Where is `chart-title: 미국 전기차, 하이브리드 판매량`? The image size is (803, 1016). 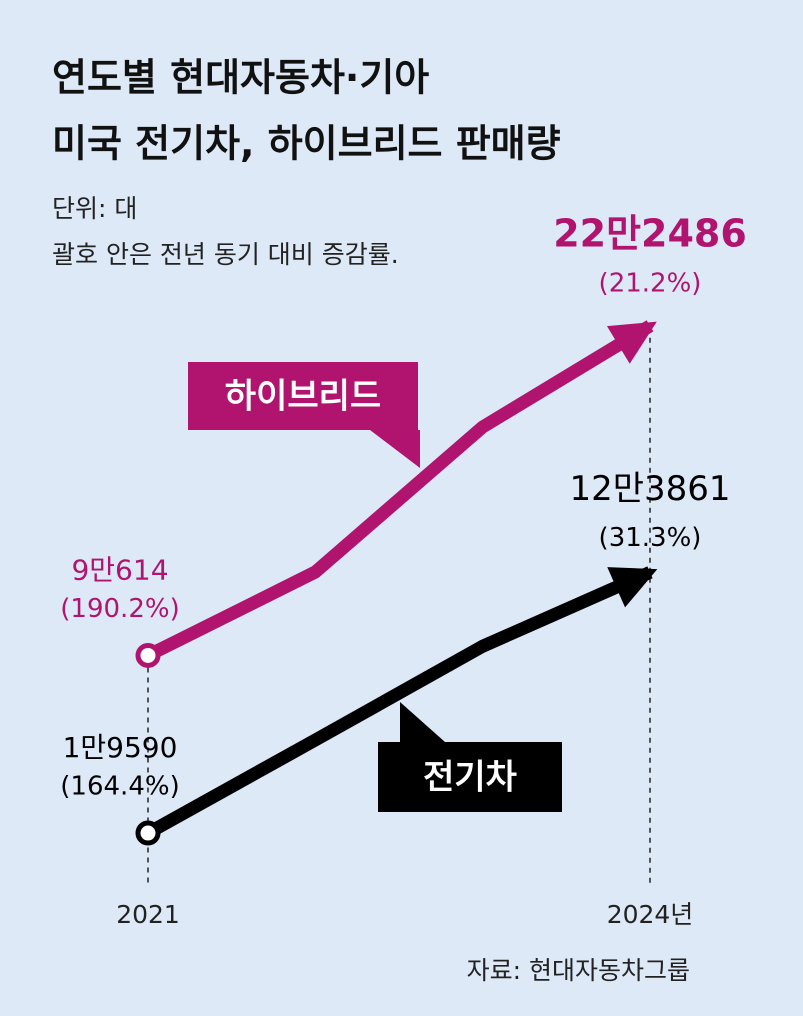 chart-title: 미국 전기차, 하이브리드 판매량 is located at coordinates (306, 144).